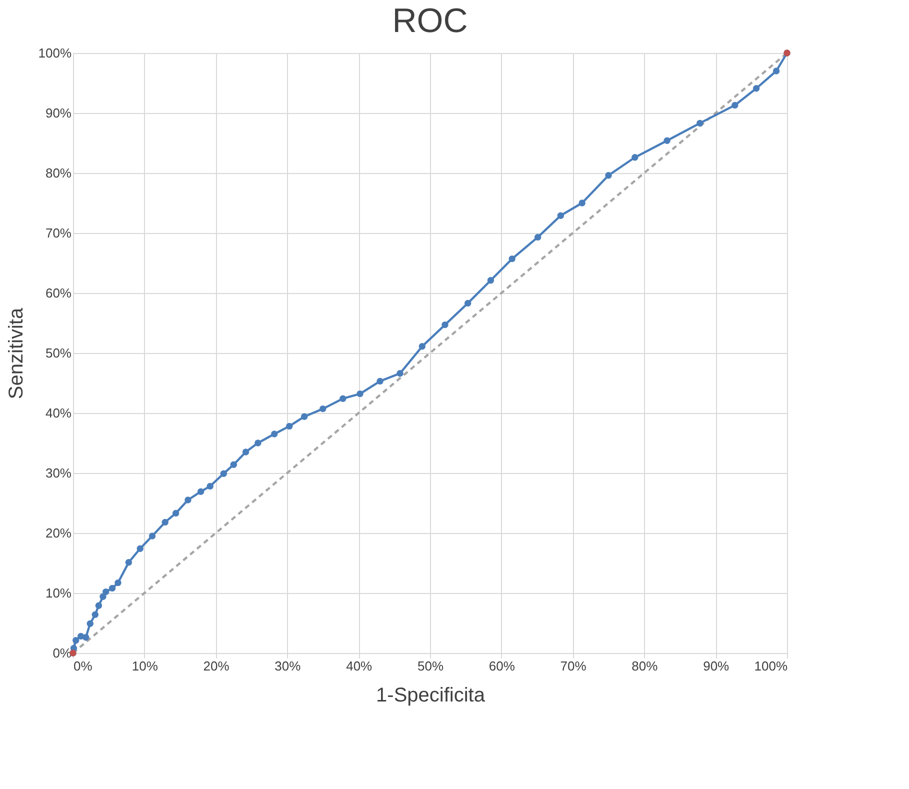  What do you see at coordinates (58, 473) in the screenshot?
I see `y-tick-label: 30%` at bounding box center [58, 473].